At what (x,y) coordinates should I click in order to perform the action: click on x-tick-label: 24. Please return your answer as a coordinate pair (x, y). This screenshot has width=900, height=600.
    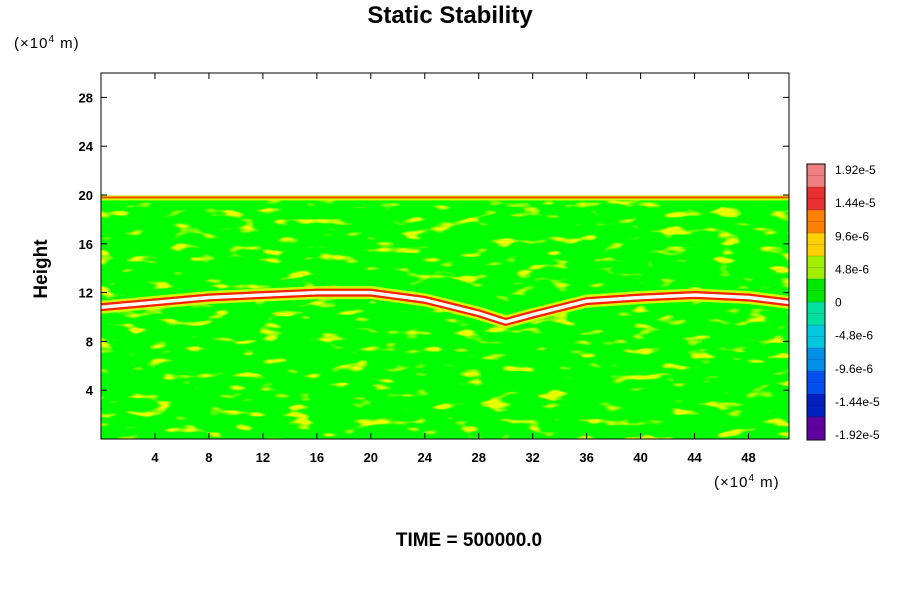
    Looking at the image, I should click on (425, 457).